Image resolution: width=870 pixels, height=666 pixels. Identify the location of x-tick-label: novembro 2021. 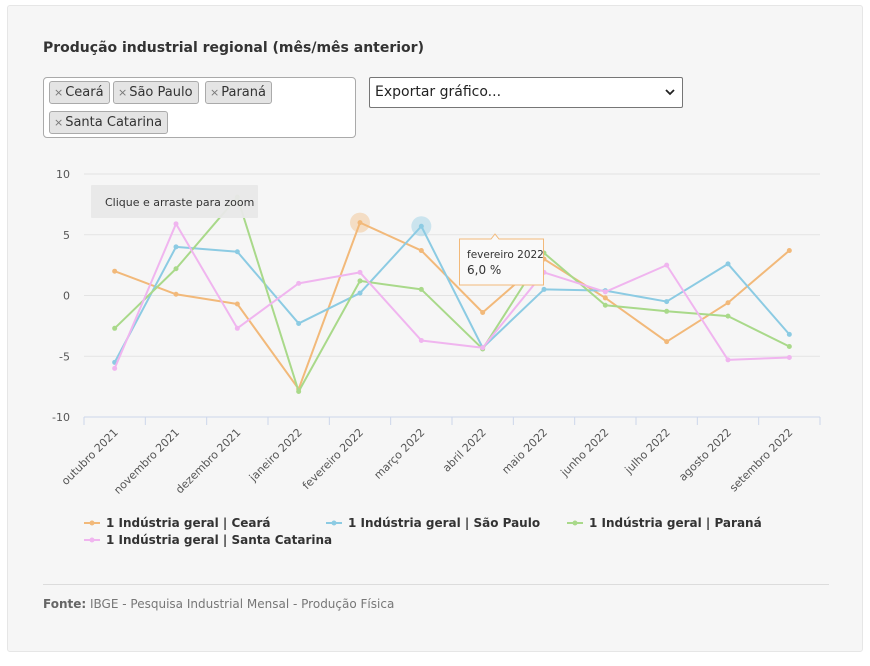
(146, 461).